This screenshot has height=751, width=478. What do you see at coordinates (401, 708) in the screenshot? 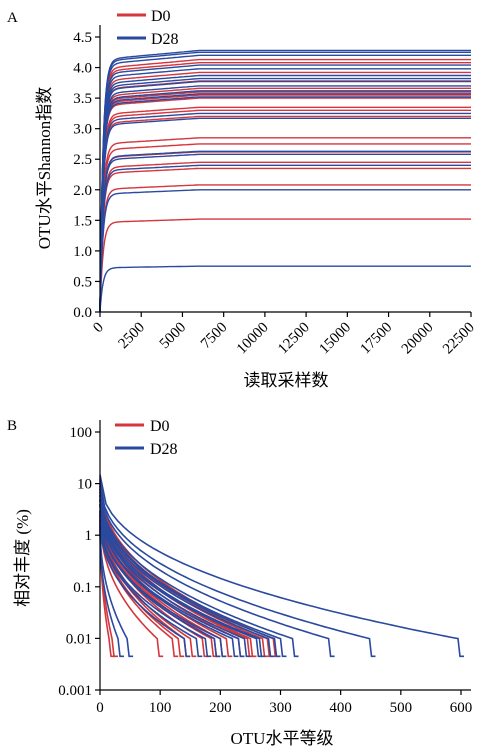
I see `x-tick-label: 500` at bounding box center [401, 708].